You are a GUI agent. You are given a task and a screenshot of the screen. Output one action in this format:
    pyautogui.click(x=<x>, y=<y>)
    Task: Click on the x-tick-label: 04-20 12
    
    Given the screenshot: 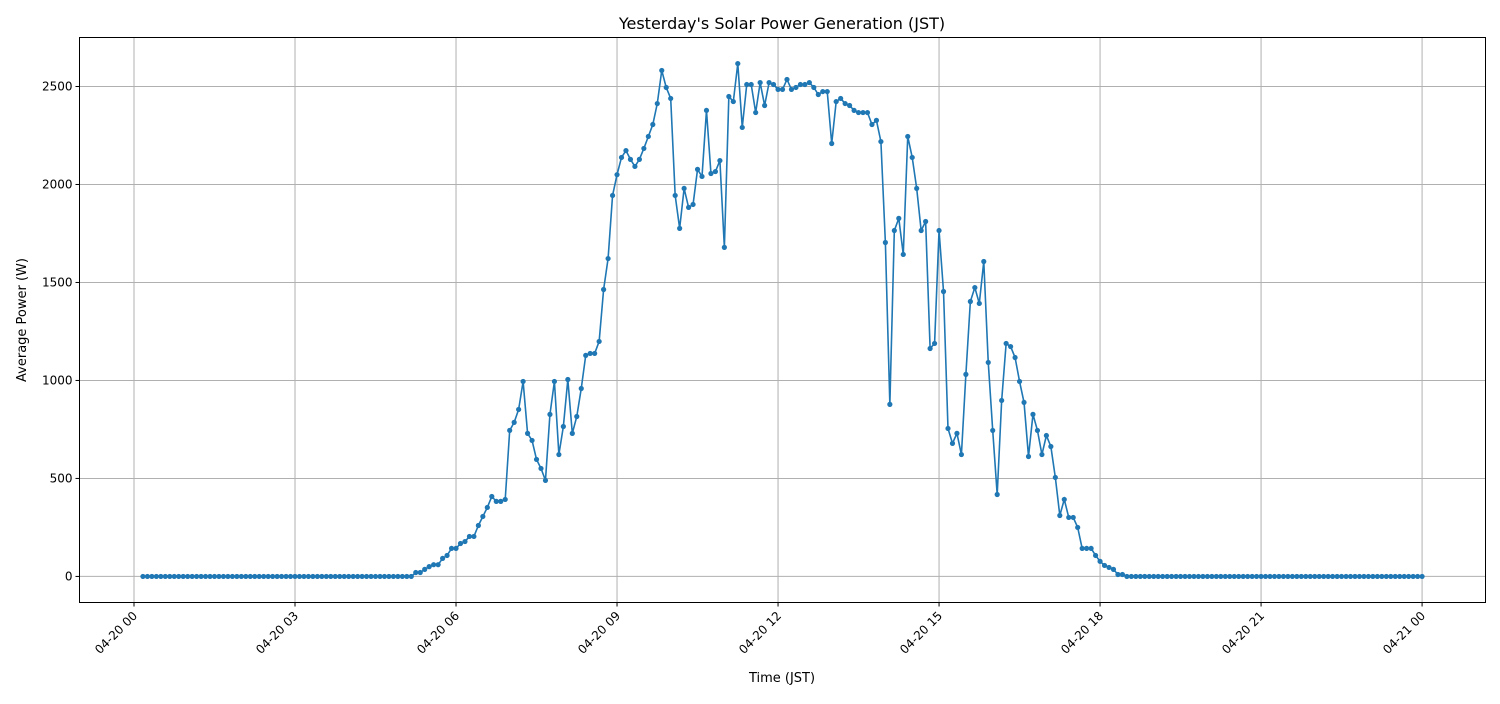 What is the action you would take?
    pyautogui.click(x=760, y=633)
    